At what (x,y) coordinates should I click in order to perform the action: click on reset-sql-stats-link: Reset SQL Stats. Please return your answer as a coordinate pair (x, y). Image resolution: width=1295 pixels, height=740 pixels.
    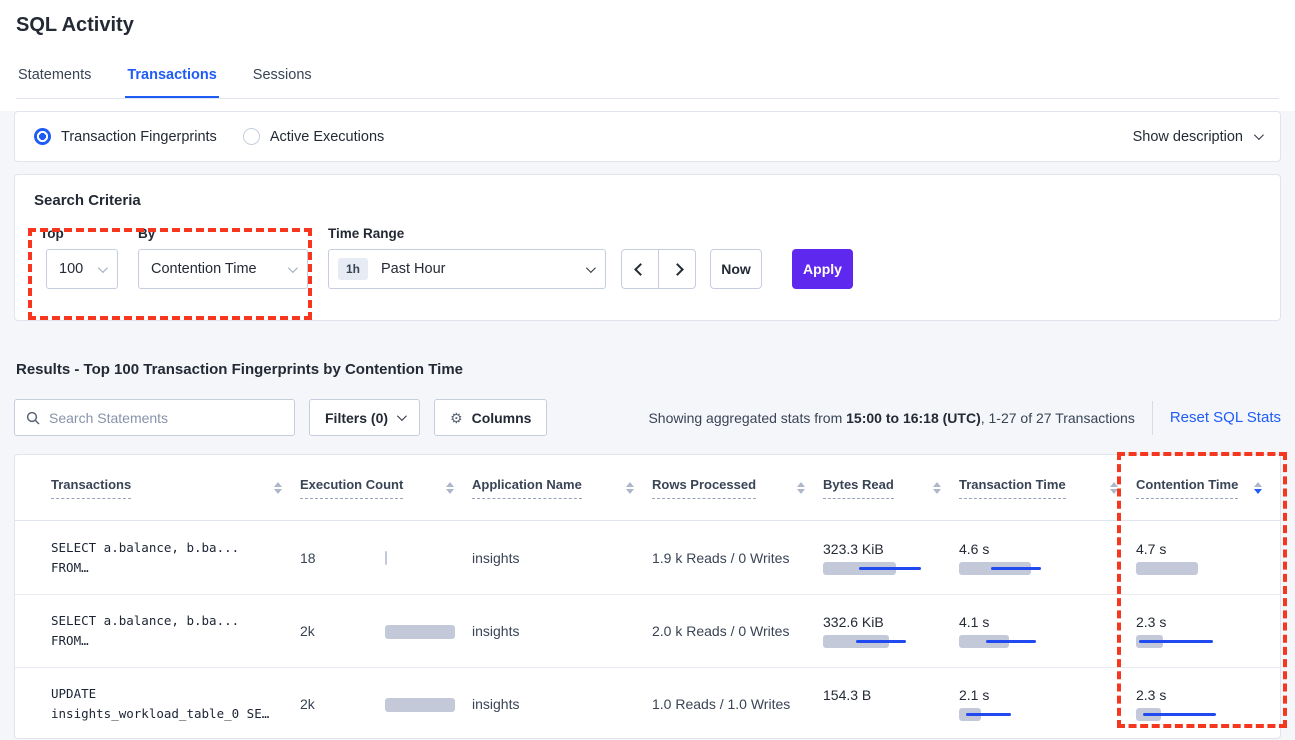
    Looking at the image, I should click on (1225, 417).